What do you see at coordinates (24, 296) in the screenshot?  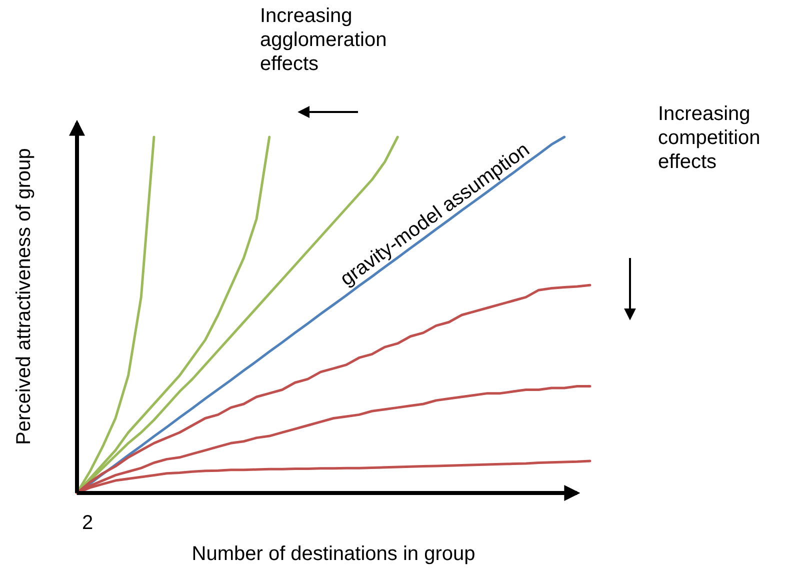 I see `y-axis-title: Perceived attractiveness of group` at bounding box center [24, 296].